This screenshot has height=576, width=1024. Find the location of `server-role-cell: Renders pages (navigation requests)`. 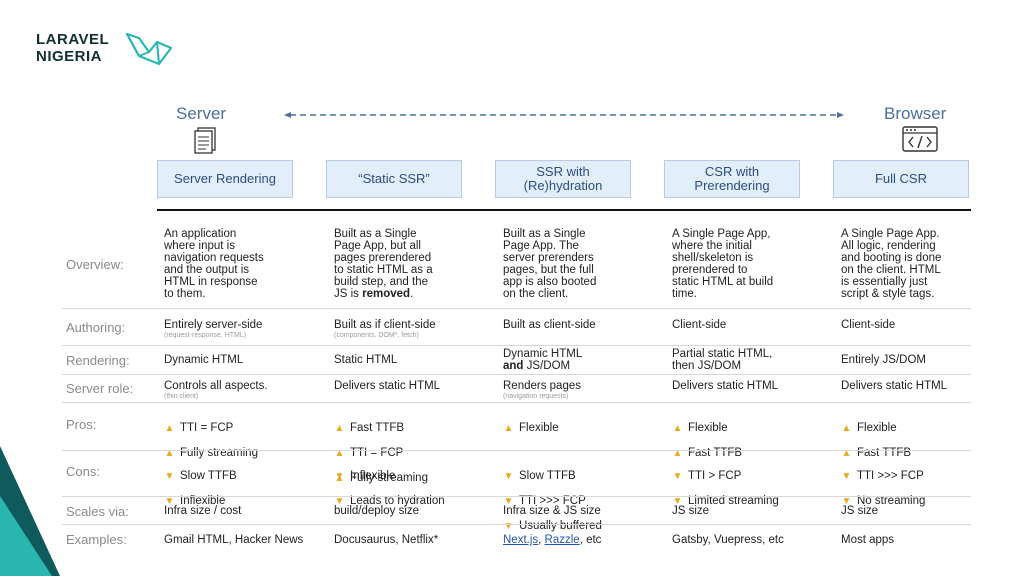

server-role-cell: Renders pages (navigation requests) is located at coordinates (542, 390).